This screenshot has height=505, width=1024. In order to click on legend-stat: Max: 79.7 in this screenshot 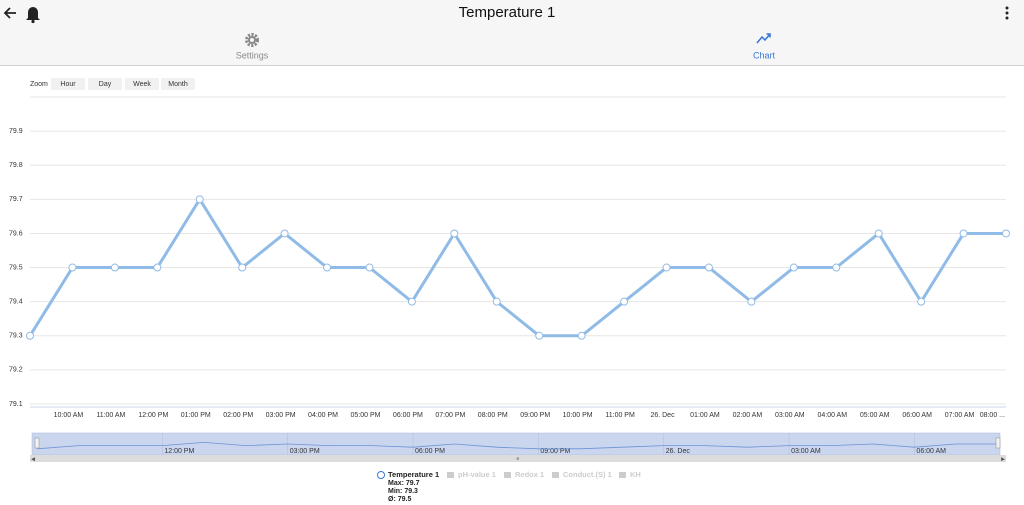, I will do `click(404, 483)`.